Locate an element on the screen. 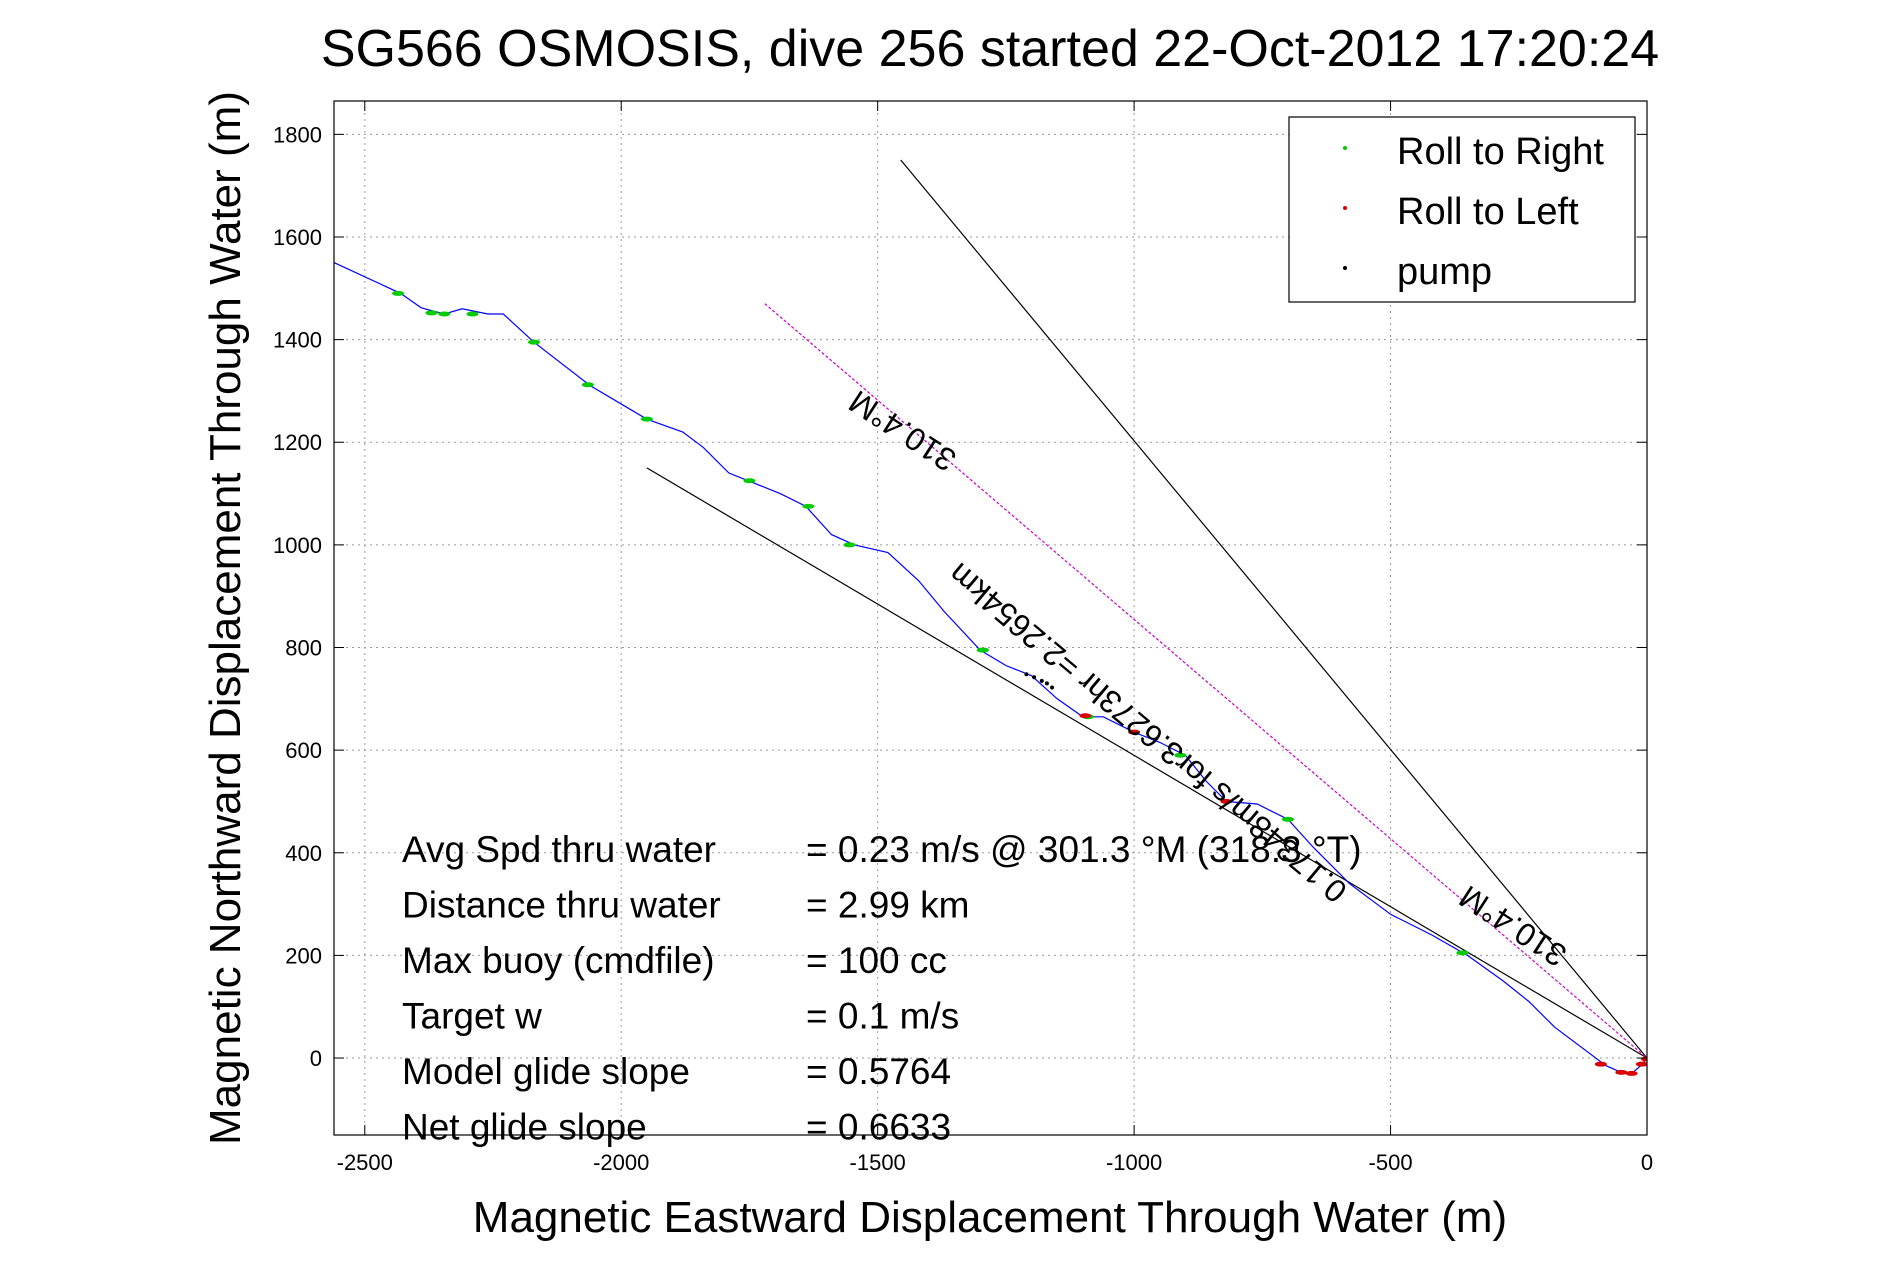  legend-label: pump is located at coordinates (1444, 272).